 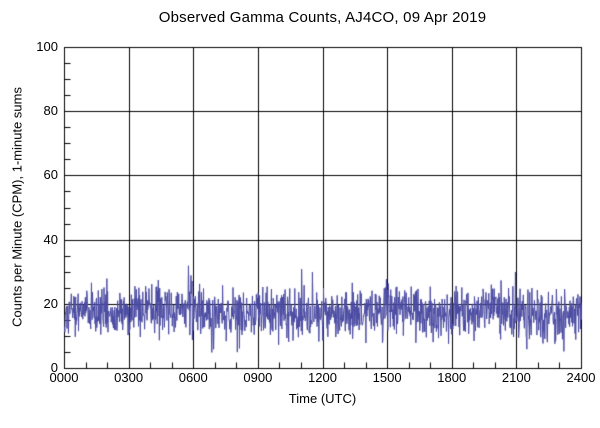 What do you see at coordinates (50, 303) in the screenshot?
I see `y-tick-label: 20` at bounding box center [50, 303].